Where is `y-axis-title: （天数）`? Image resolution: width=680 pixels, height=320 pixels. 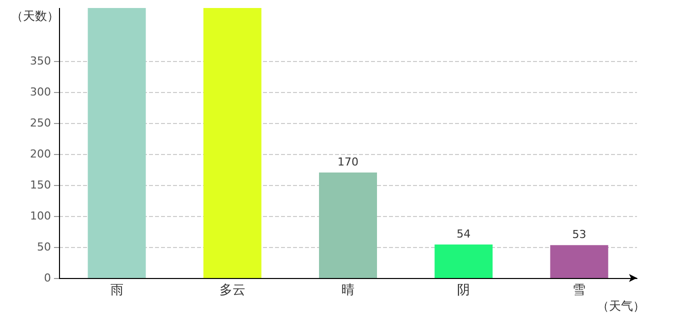
y-axis-title: （天数） is located at coordinates (35, 16).